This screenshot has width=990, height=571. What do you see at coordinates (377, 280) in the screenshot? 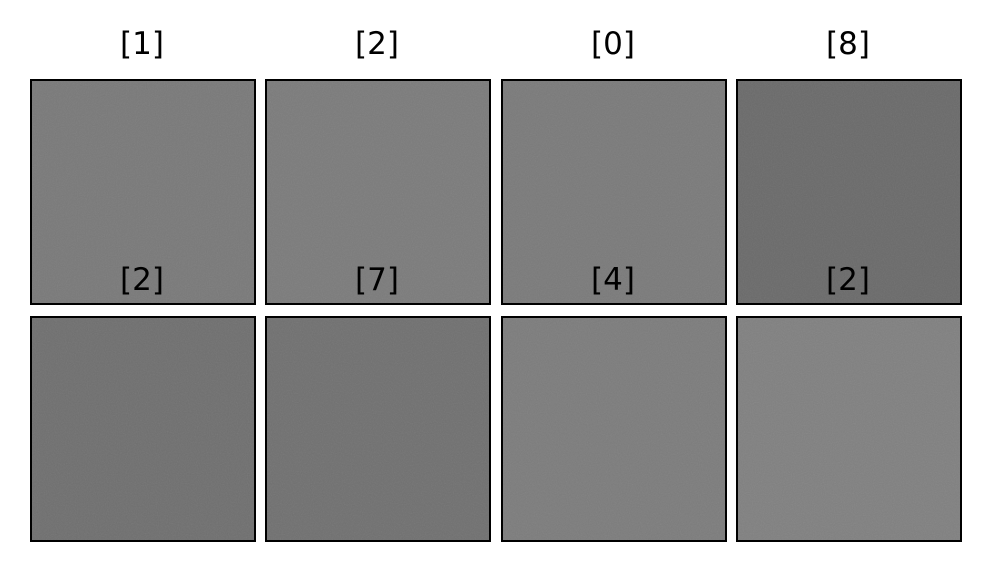
I see `tile-label: [7]` at bounding box center [377, 280].